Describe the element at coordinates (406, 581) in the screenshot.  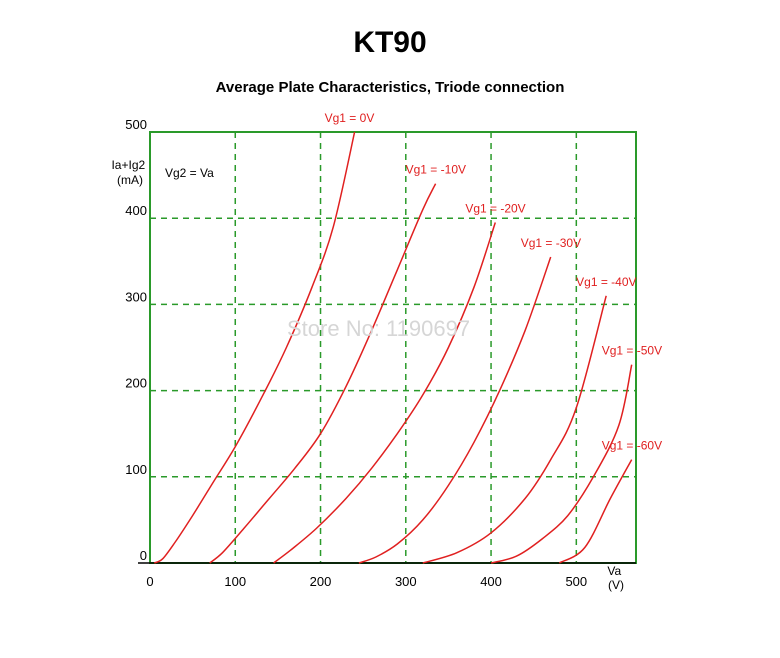
I see `x-tick-label: 300` at that location.